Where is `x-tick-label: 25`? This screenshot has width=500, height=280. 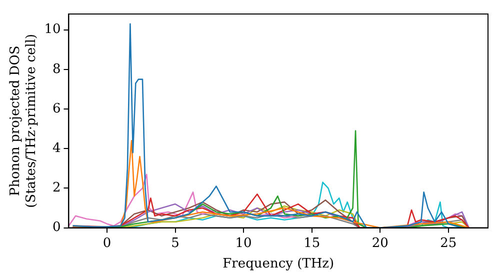
x-tick-label: 25 is located at coordinates (448, 243).